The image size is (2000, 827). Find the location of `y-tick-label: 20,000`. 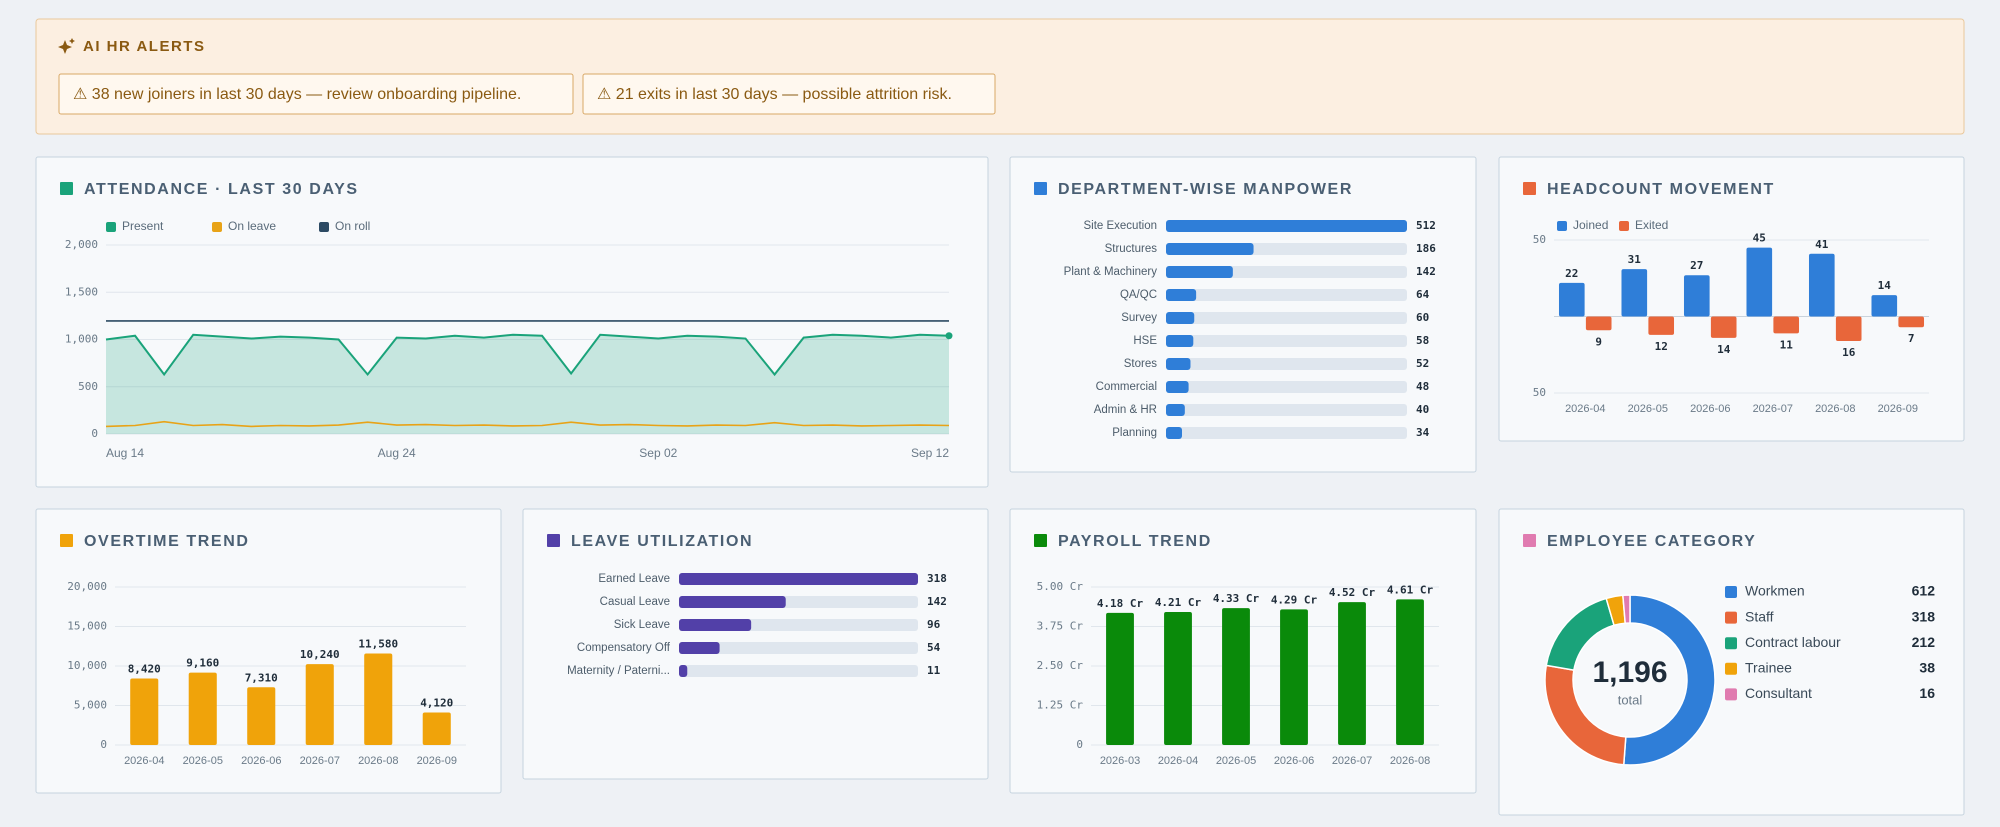

y-tick-label: 20,000 is located at coordinates (87, 586).